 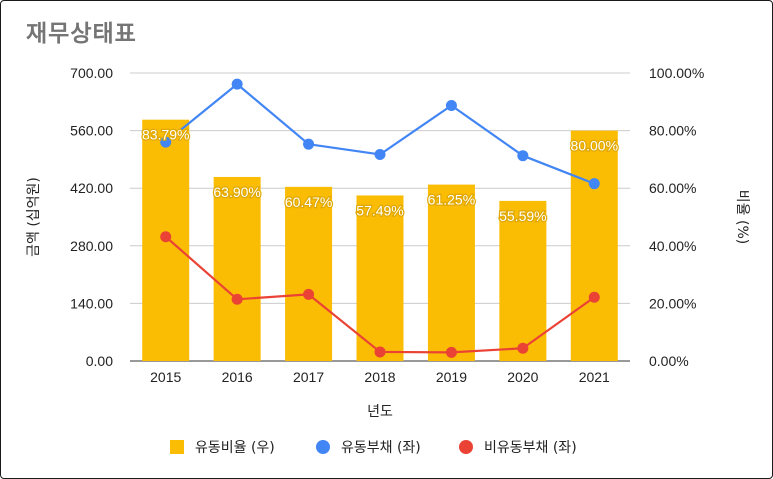 What do you see at coordinates (594, 377) in the screenshot?
I see `x-tick-label: 2021` at bounding box center [594, 377].